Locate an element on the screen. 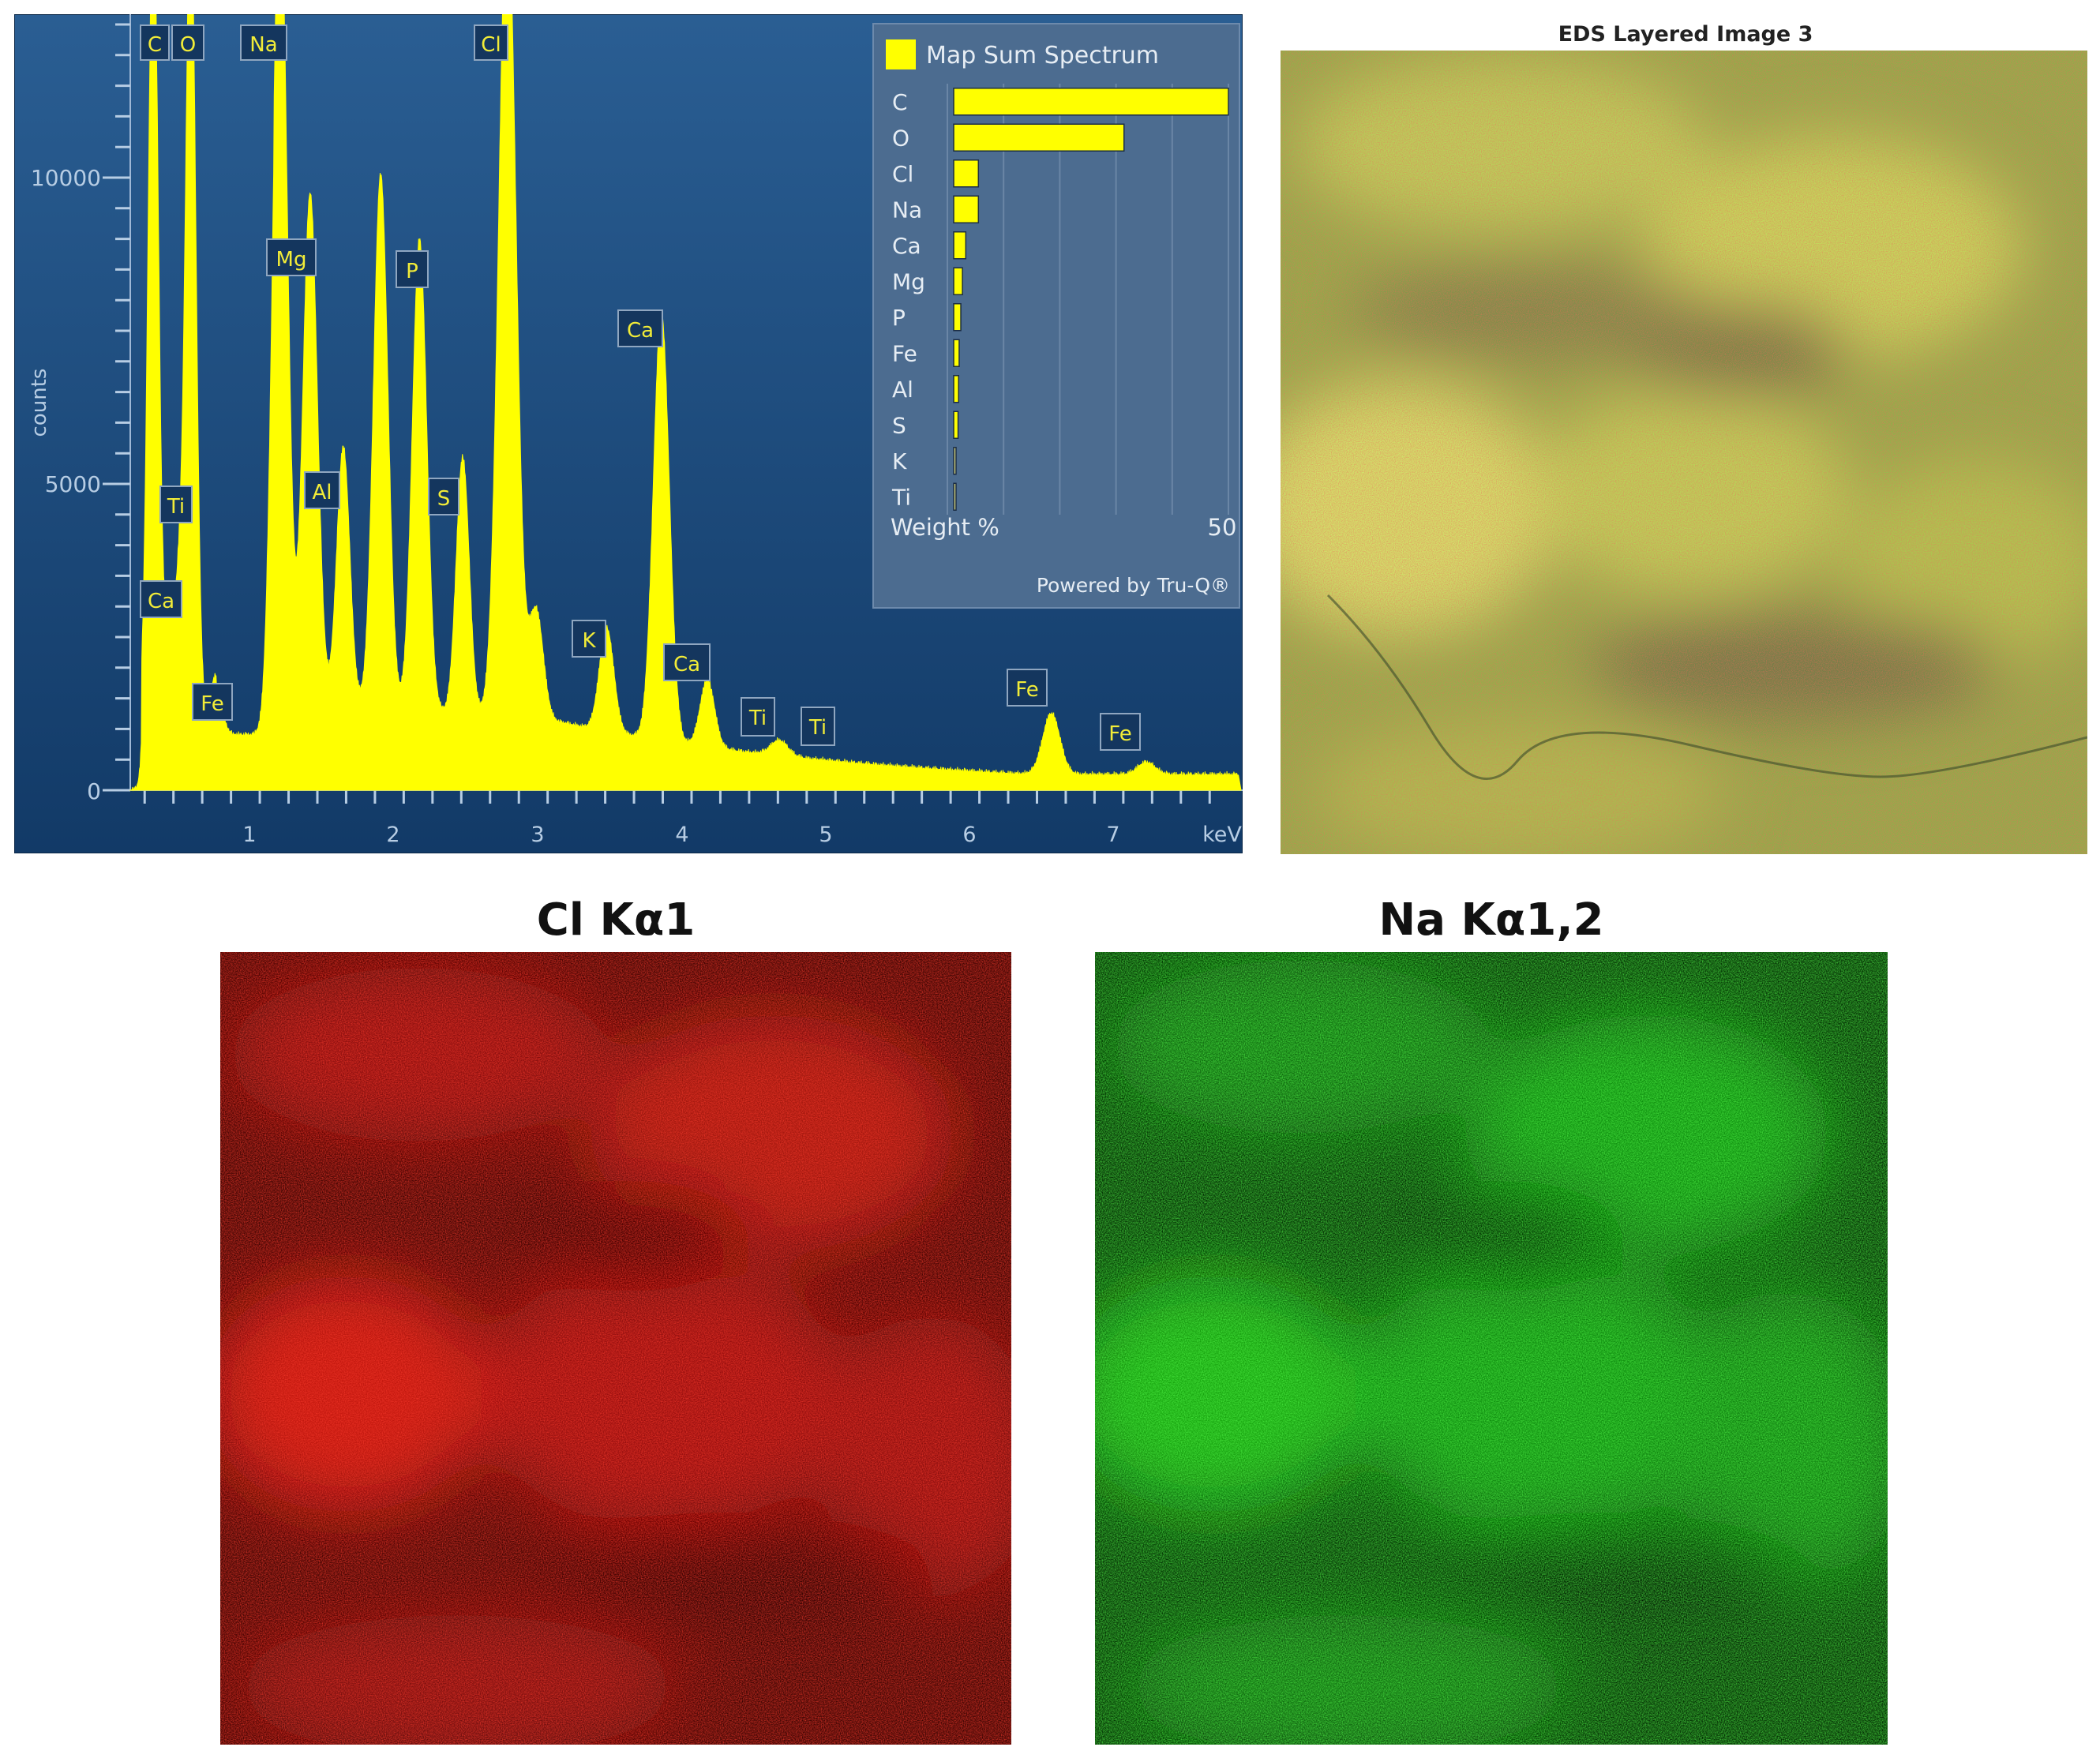 This screenshot has width=2100, height=1762. peak-label-cl: Cl is located at coordinates (491, 43).